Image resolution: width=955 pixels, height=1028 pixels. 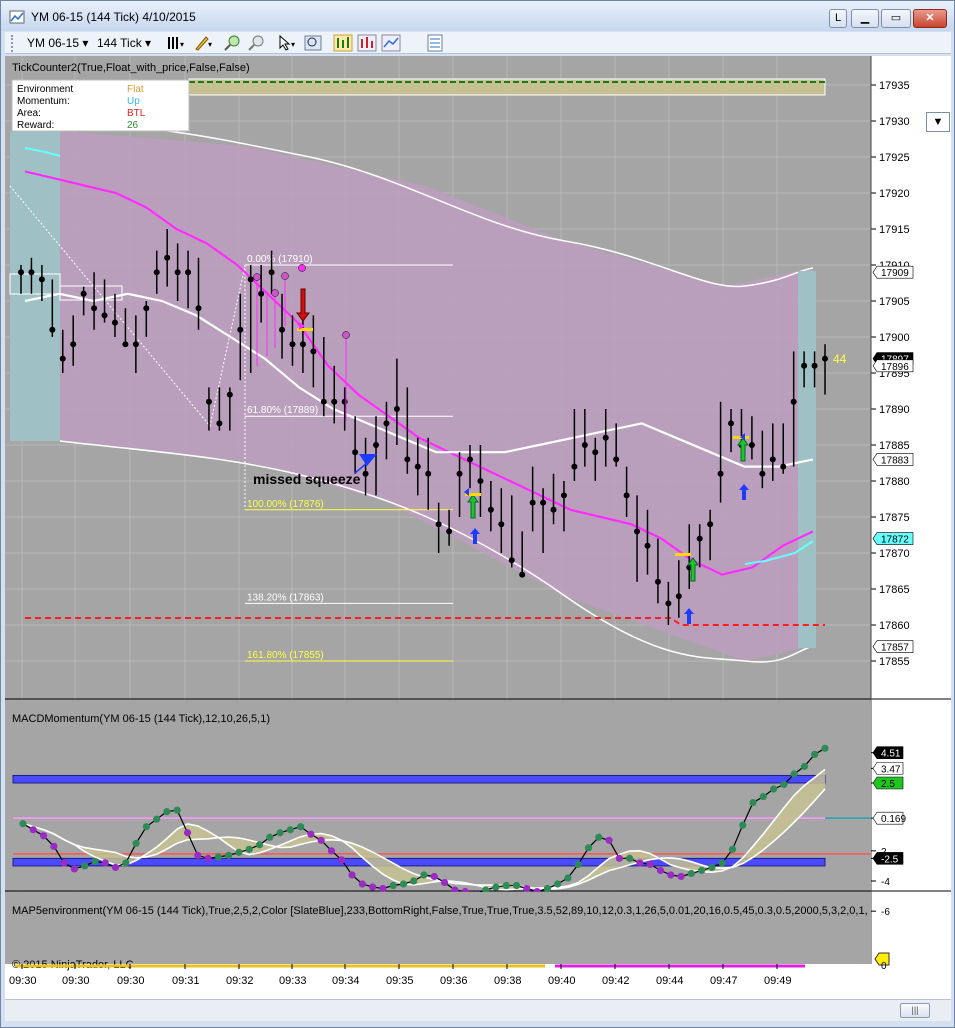 What do you see at coordinates (915, 1010) in the screenshot?
I see `scrollbar-thumb: |||` at bounding box center [915, 1010].